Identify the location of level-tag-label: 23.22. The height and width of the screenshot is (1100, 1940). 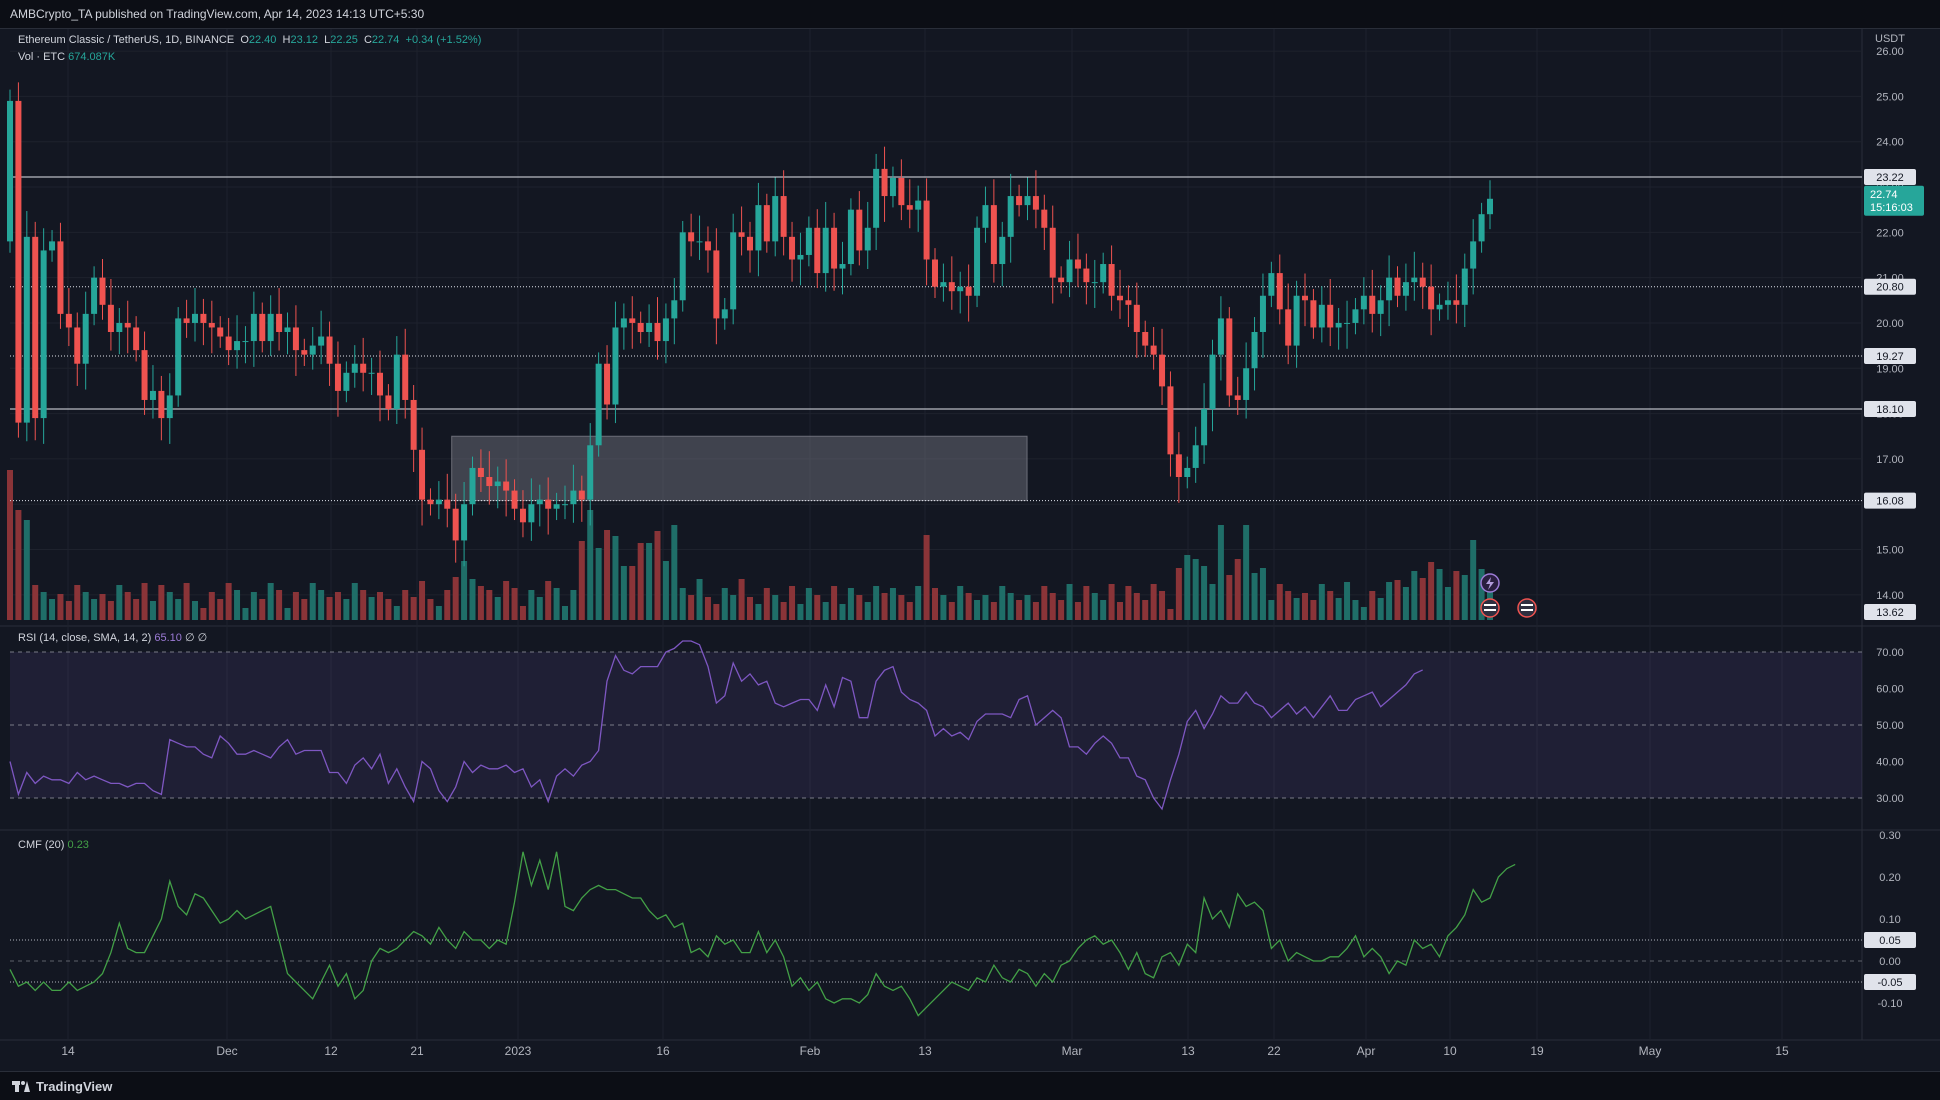
(1890, 178).